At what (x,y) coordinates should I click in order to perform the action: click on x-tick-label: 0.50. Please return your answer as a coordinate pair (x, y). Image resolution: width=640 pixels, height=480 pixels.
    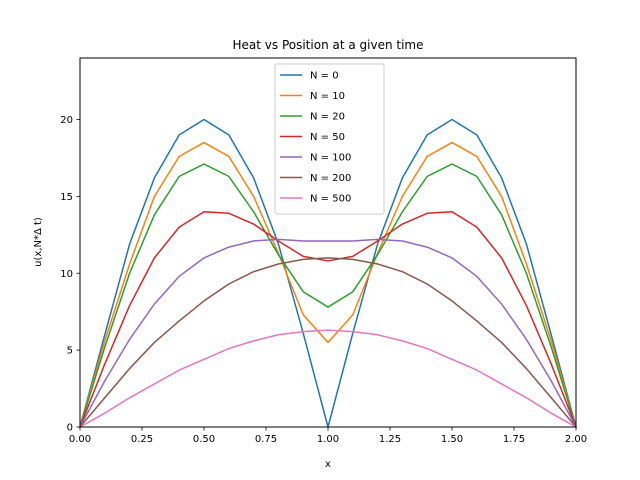
    Looking at the image, I should click on (204, 439).